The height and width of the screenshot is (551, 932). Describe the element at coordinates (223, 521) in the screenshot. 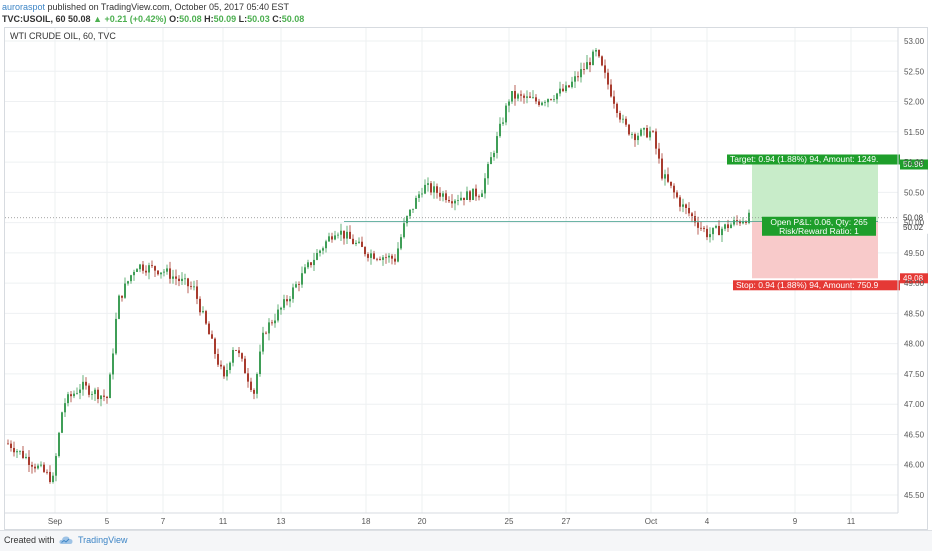

I see `x-tick-label: 11` at that location.